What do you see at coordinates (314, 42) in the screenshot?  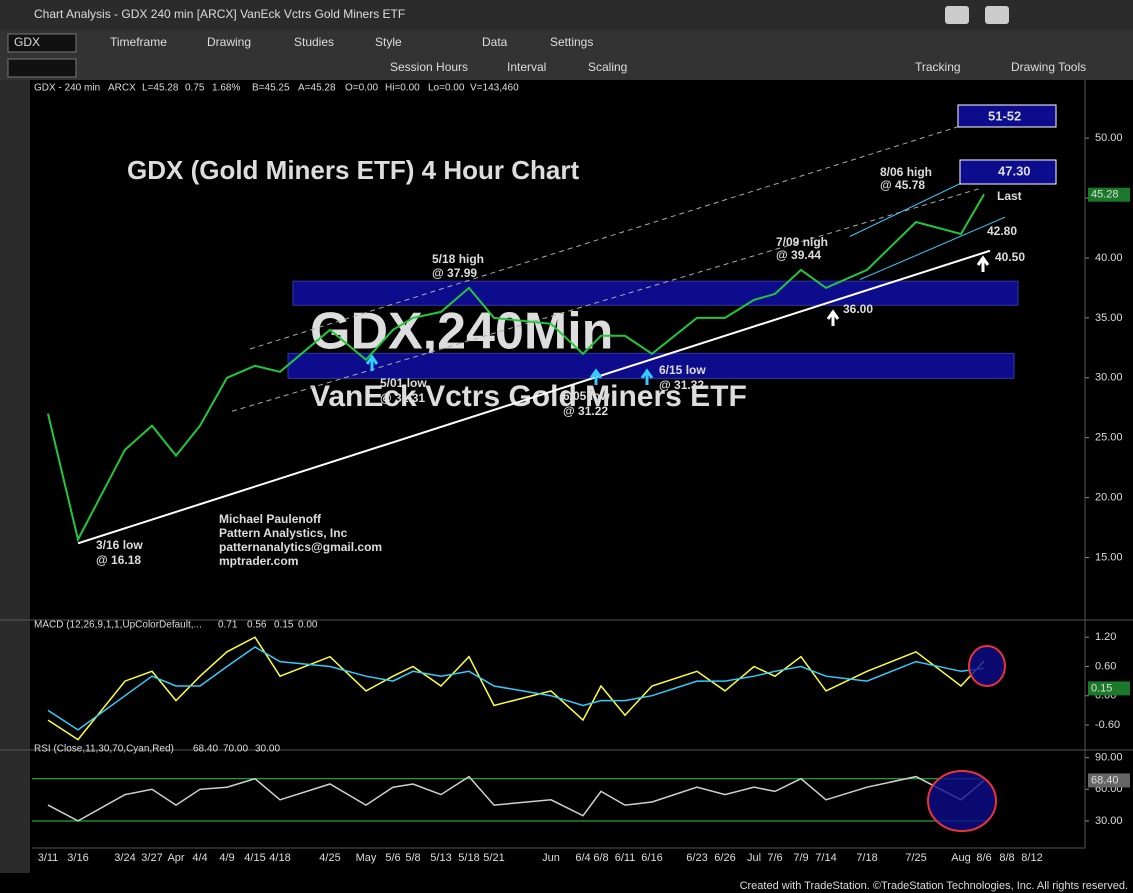 I see `menu-item: Studies` at bounding box center [314, 42].